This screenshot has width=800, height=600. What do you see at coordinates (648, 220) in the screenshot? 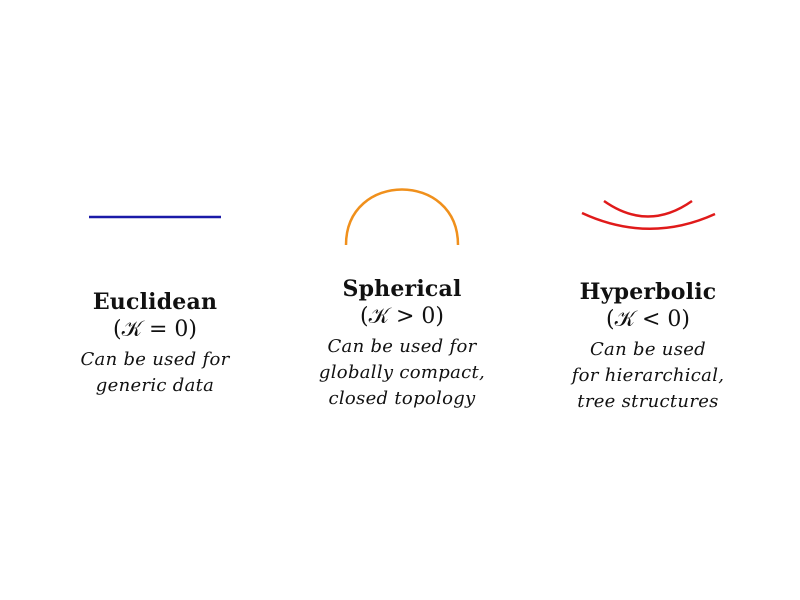
I see `hyperbolic-outer-curve` at bounding box center [648, 220].